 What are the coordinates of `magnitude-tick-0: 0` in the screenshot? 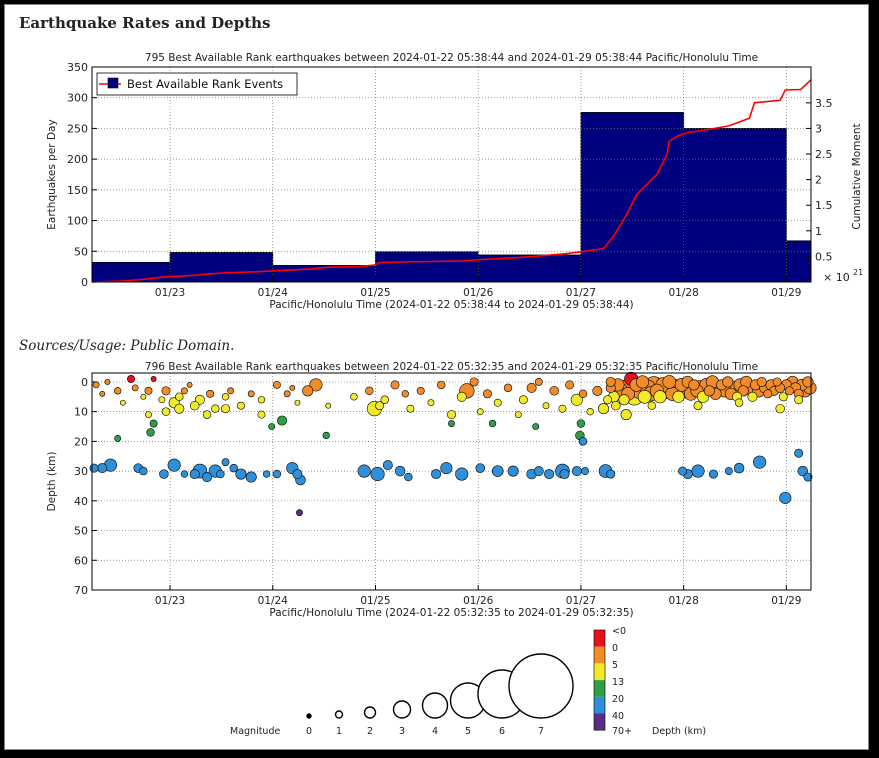 It's located at (309, 731).